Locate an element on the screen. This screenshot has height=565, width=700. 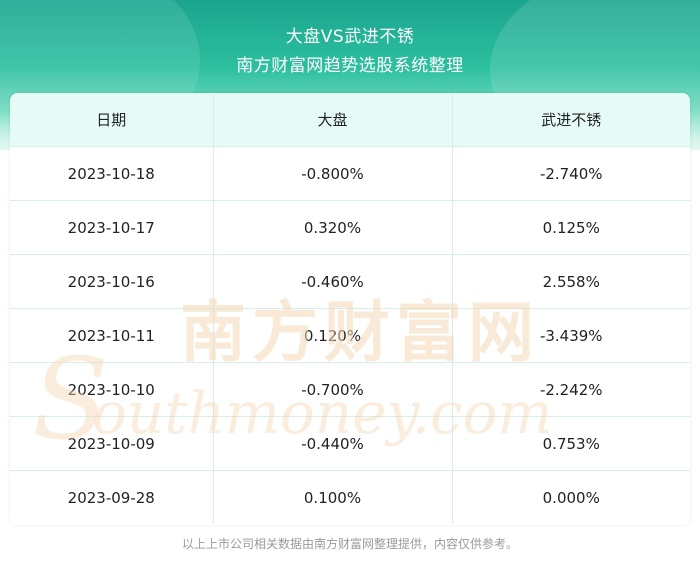
table-header-row: 日期 大盘 武进不锈 is located at coordinates (350, 120).